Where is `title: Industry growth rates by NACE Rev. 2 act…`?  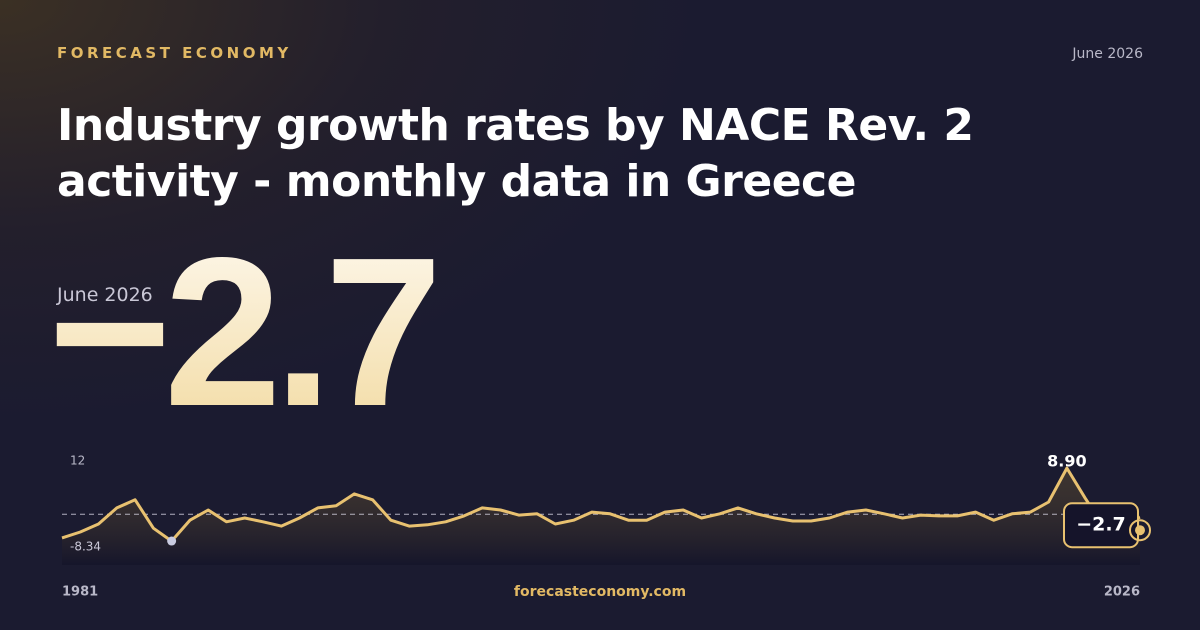
title: Industry growth rates by NACE Rev. 2 act… is located at coordinates (515, 153).